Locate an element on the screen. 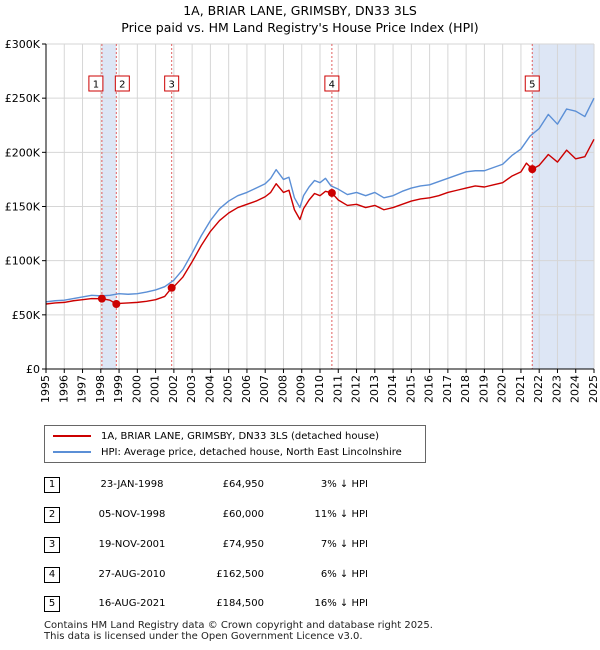 The height and width of the screenshot is (650, 600). sale-row: 4 27-AUG-2010 £162,500 6% ↓ HPI is located at coordinates (244, 575).